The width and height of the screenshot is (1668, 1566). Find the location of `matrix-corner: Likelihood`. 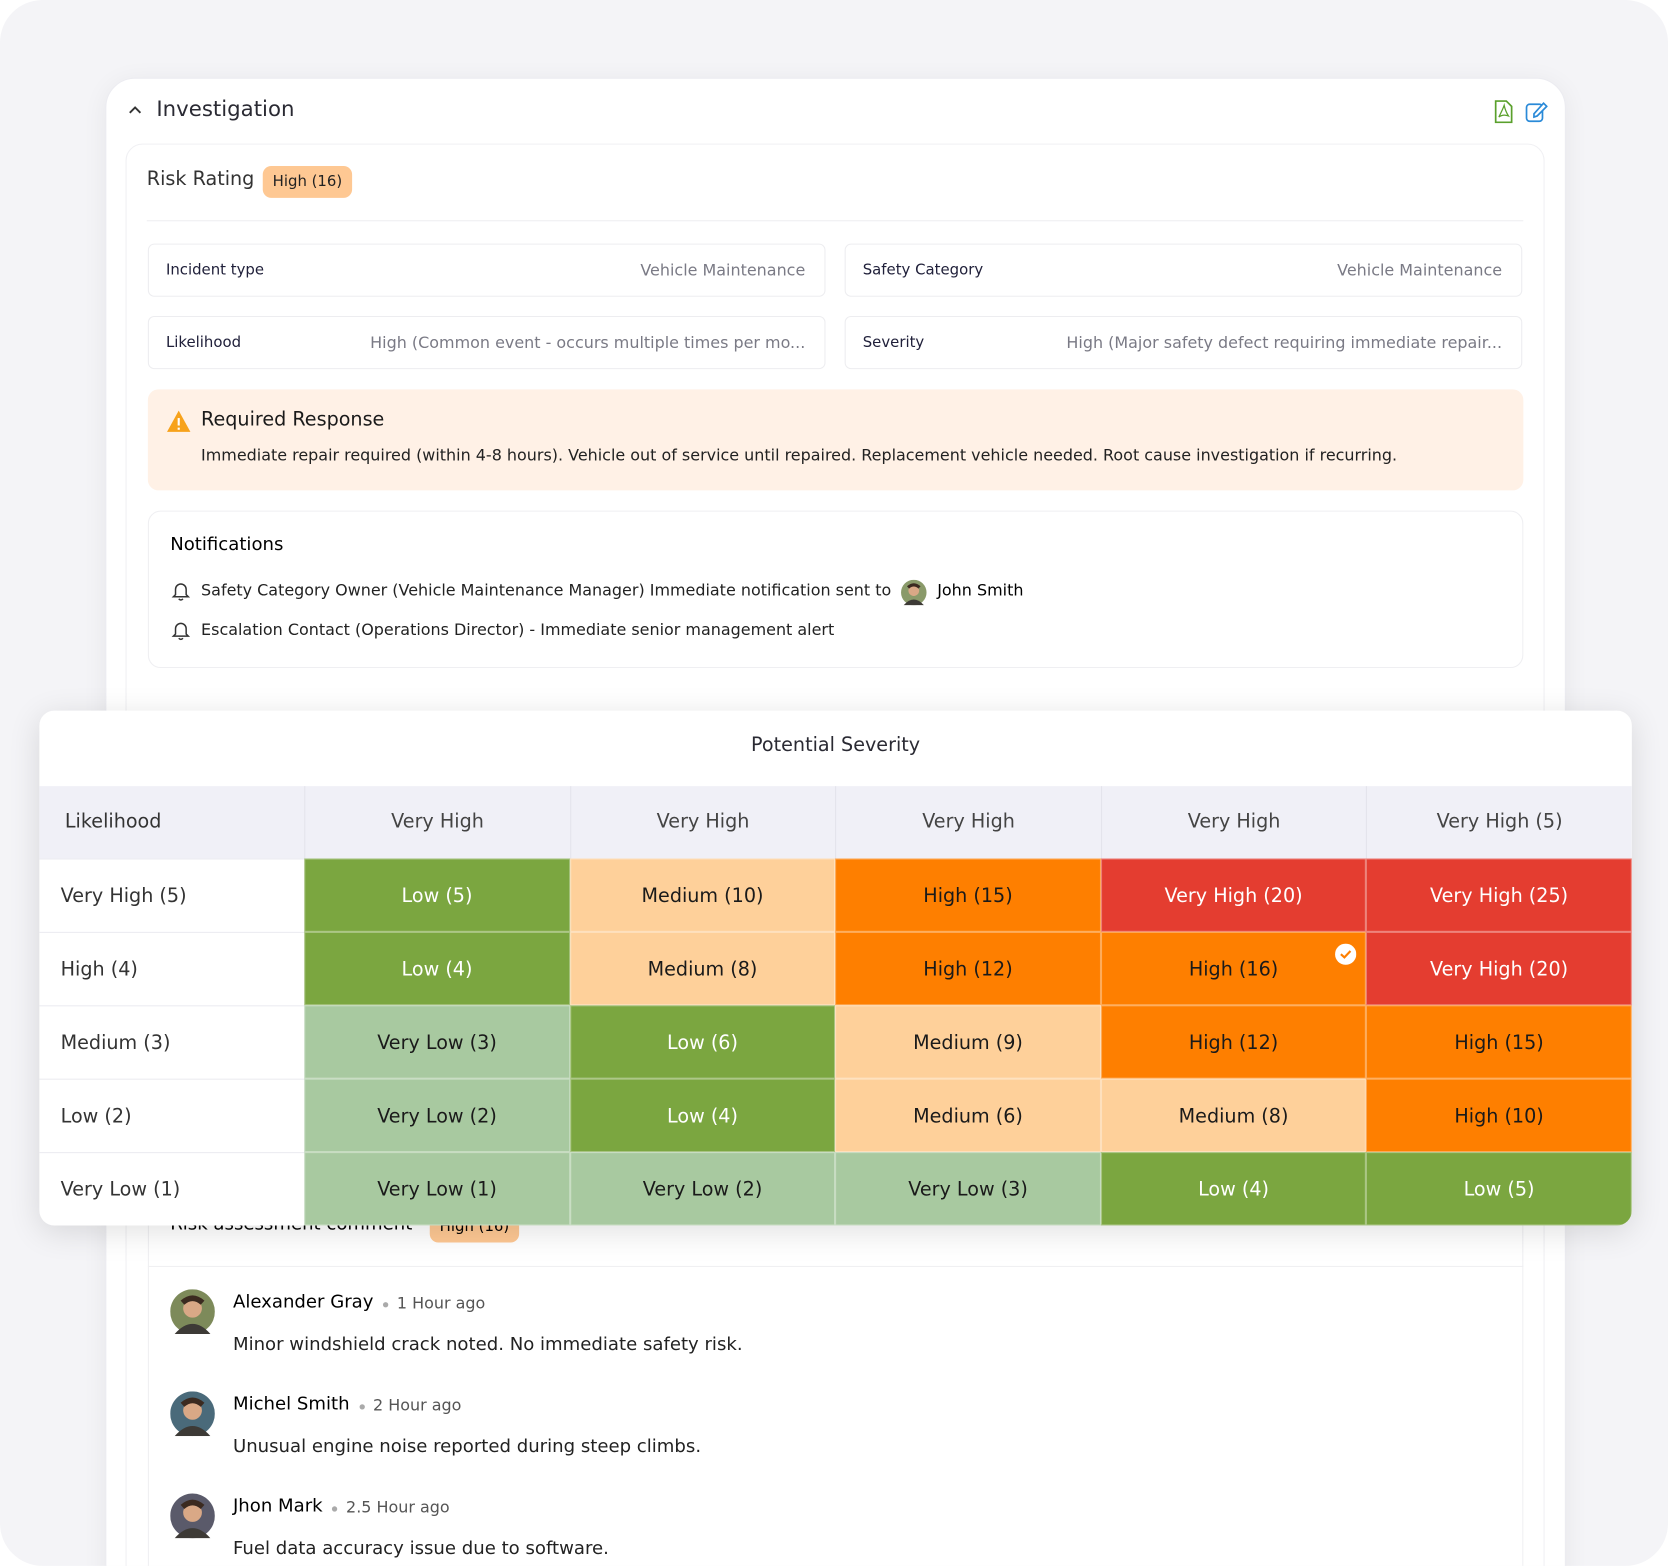

matrix-corner: Likelihood is located at coordinates (113, 821).